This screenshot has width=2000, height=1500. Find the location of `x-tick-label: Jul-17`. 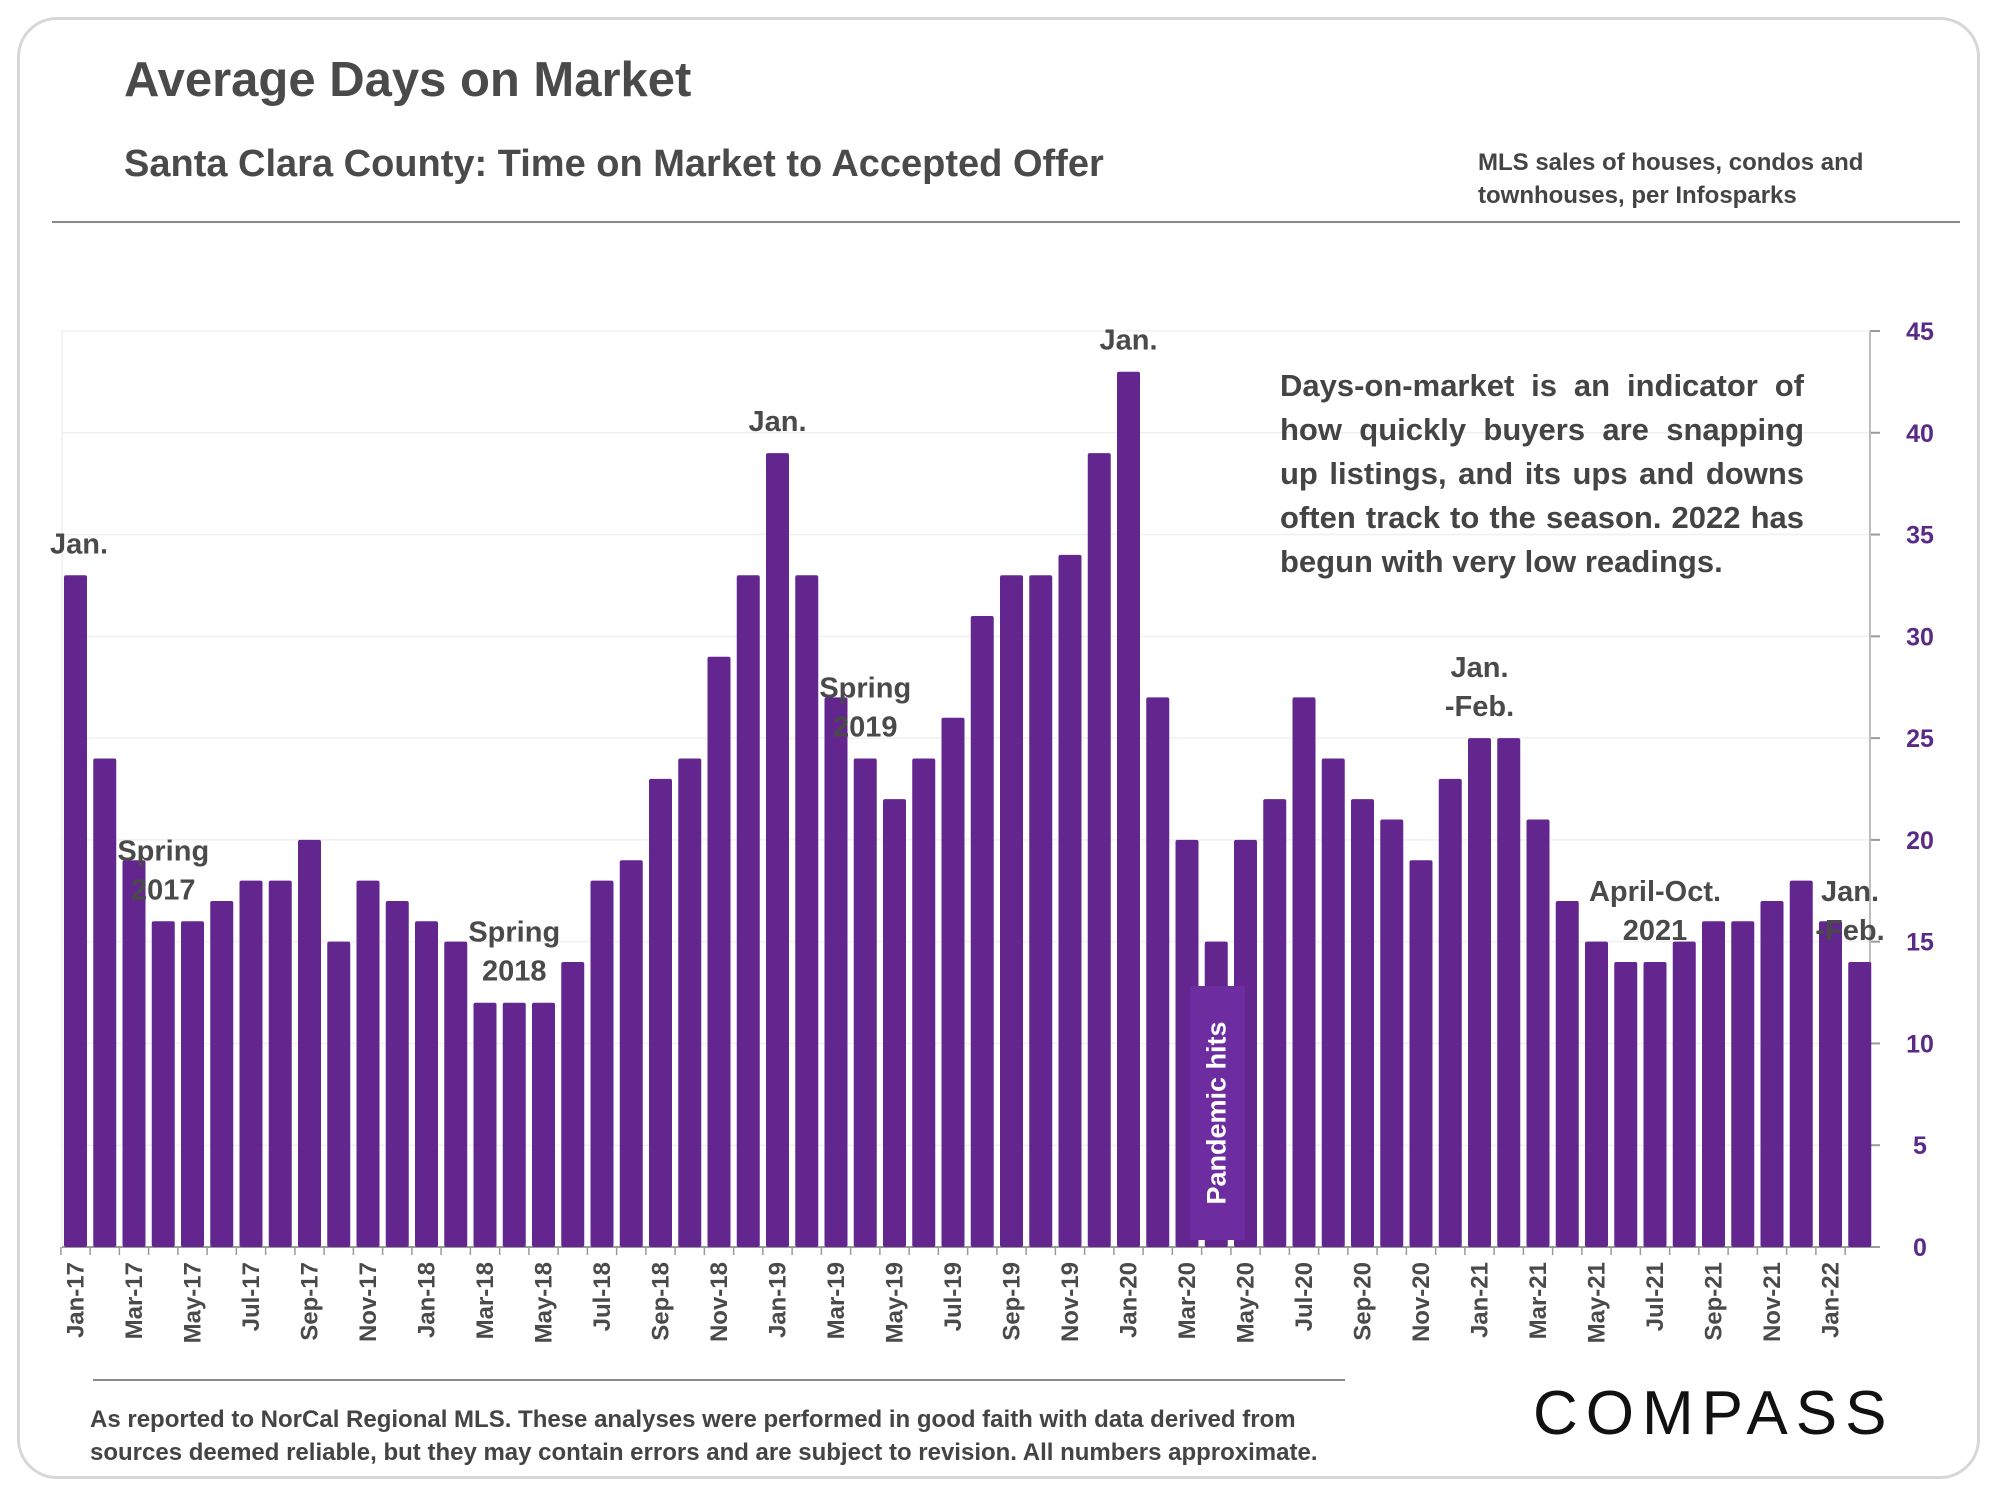

x-tick-label: Jul-17 is located at coordinates (251, 1296).